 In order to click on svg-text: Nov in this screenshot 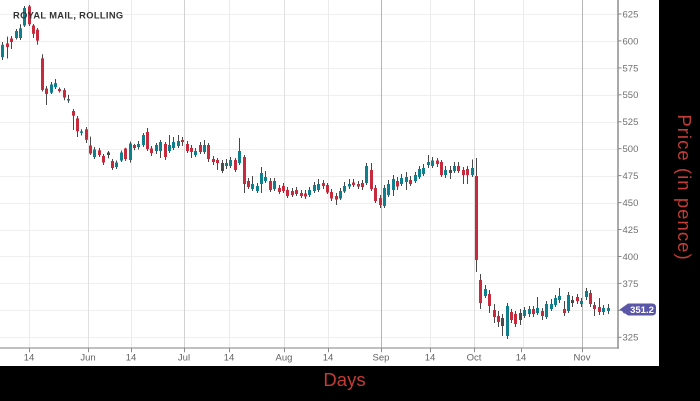, I will do `click(582, 358)`.